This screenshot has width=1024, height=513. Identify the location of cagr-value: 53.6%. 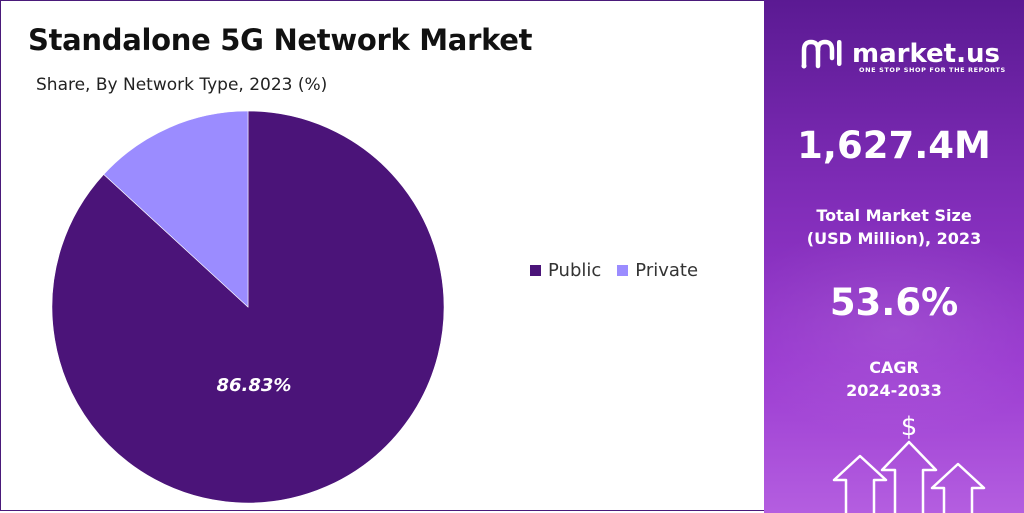
(894, 302).